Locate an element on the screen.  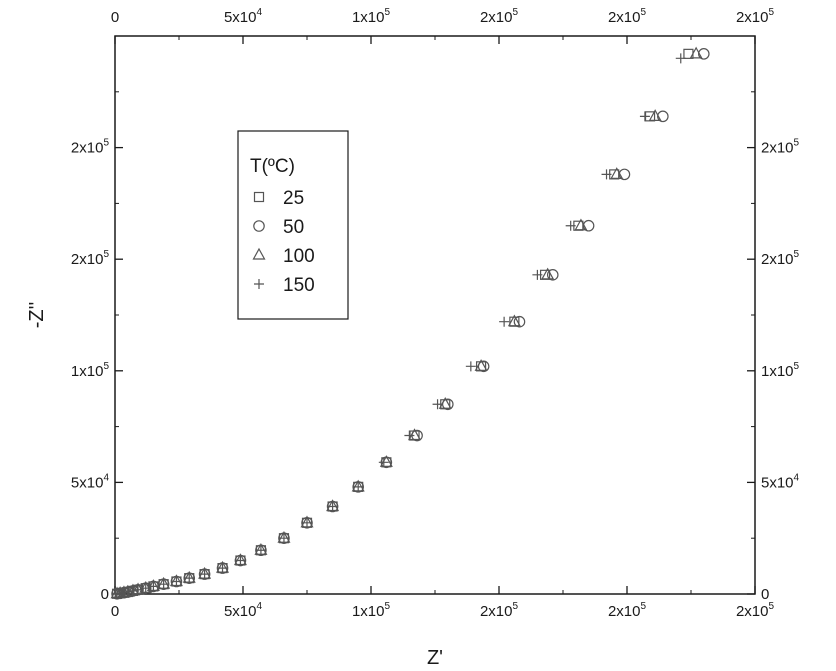
legend-label: 50 is located at coordinates (293, 227).